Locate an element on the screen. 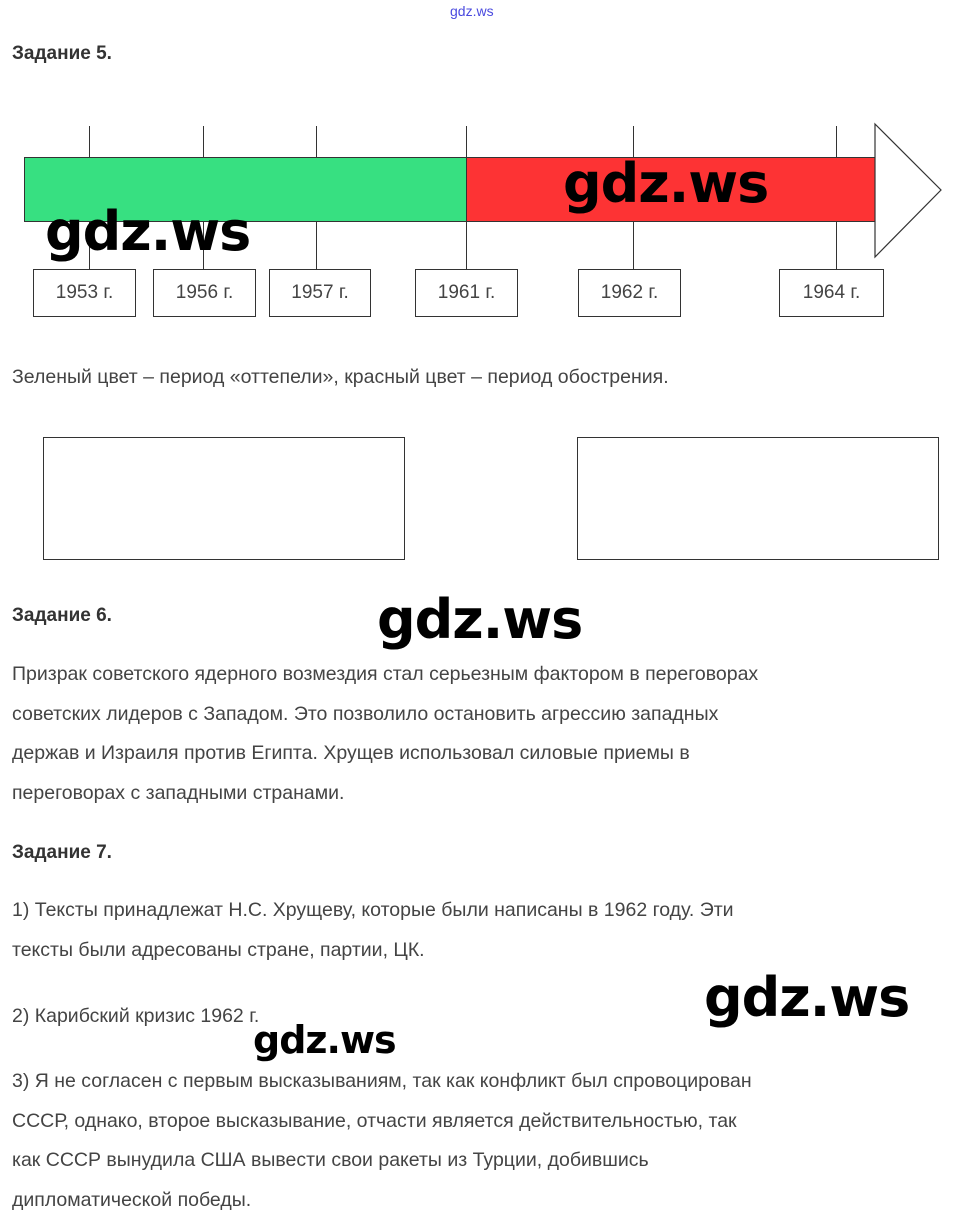 The image size is (954, 1220). year-box: 1957 г. is located at coordinates (320, 293).